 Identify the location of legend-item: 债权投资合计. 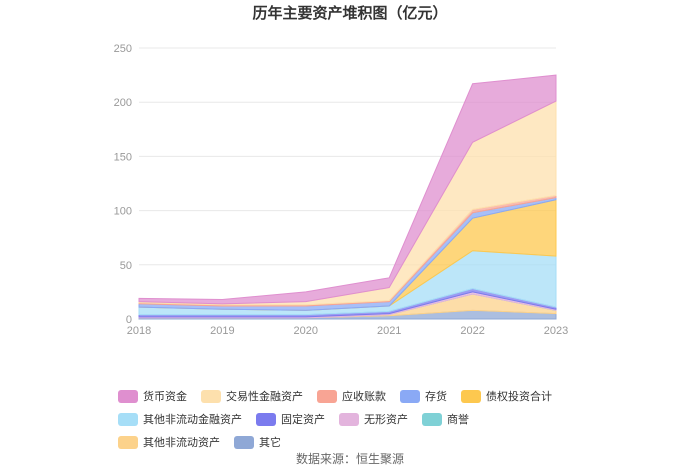
(506, 396).